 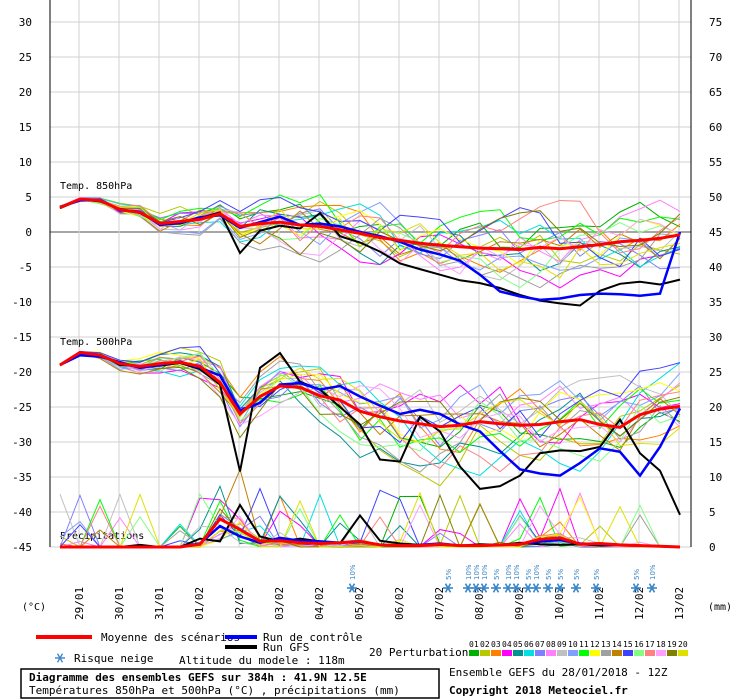 I want to click on x-tick-label: 05/02, so click(x=359, y=603).